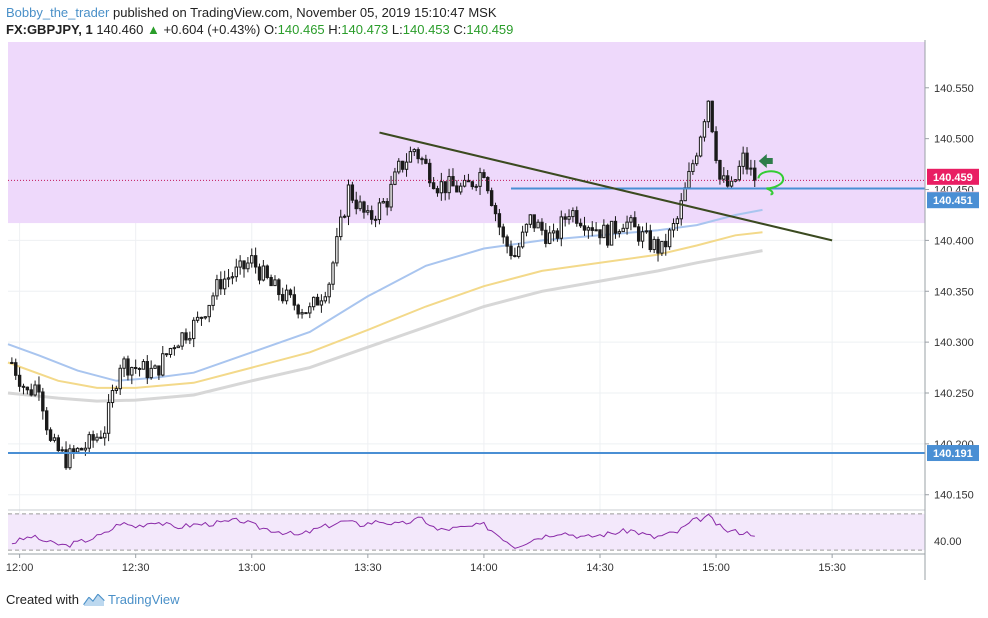 The height and width of the screenshot is (618, 988). Describe the element at coordinates (143, 599) in the screenshot. I see `brand-link: TradingView` at that location.